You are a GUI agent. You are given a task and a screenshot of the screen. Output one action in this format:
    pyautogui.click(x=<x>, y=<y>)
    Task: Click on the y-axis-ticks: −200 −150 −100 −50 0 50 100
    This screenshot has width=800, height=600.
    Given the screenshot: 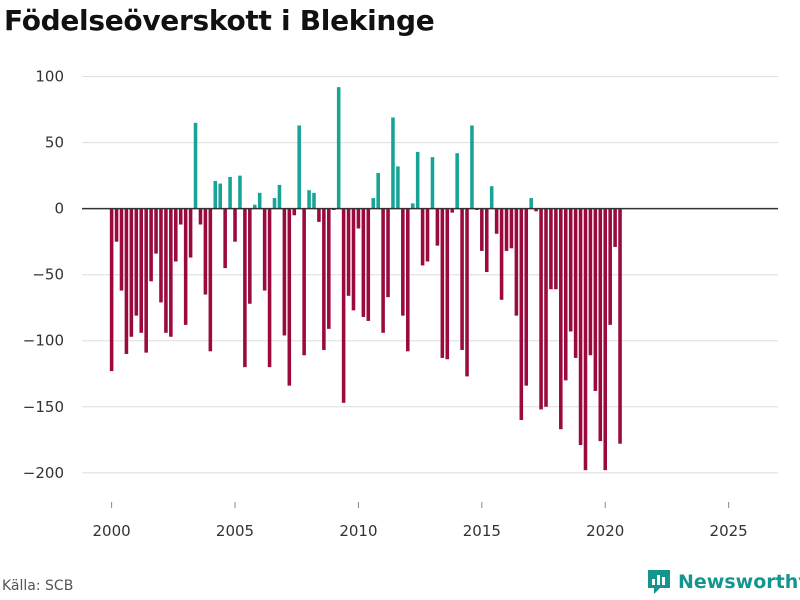 What is the action you would take?
    pyautogui.click(x=43, y=275)
    